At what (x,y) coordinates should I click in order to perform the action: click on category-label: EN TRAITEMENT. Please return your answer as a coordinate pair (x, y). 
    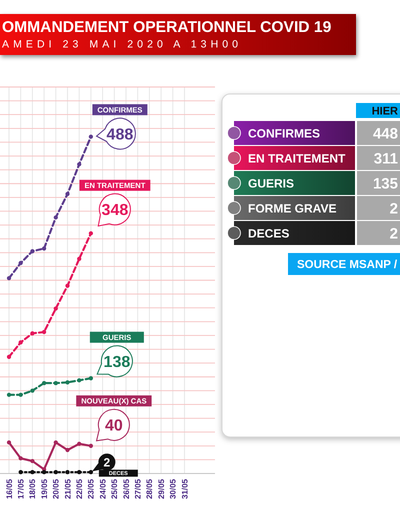
    Looking at the image, I should click on (297, 158).